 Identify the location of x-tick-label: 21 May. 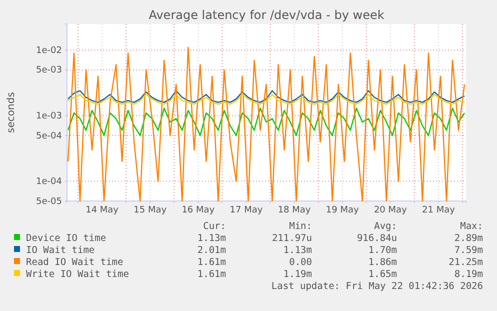
(439, 210).